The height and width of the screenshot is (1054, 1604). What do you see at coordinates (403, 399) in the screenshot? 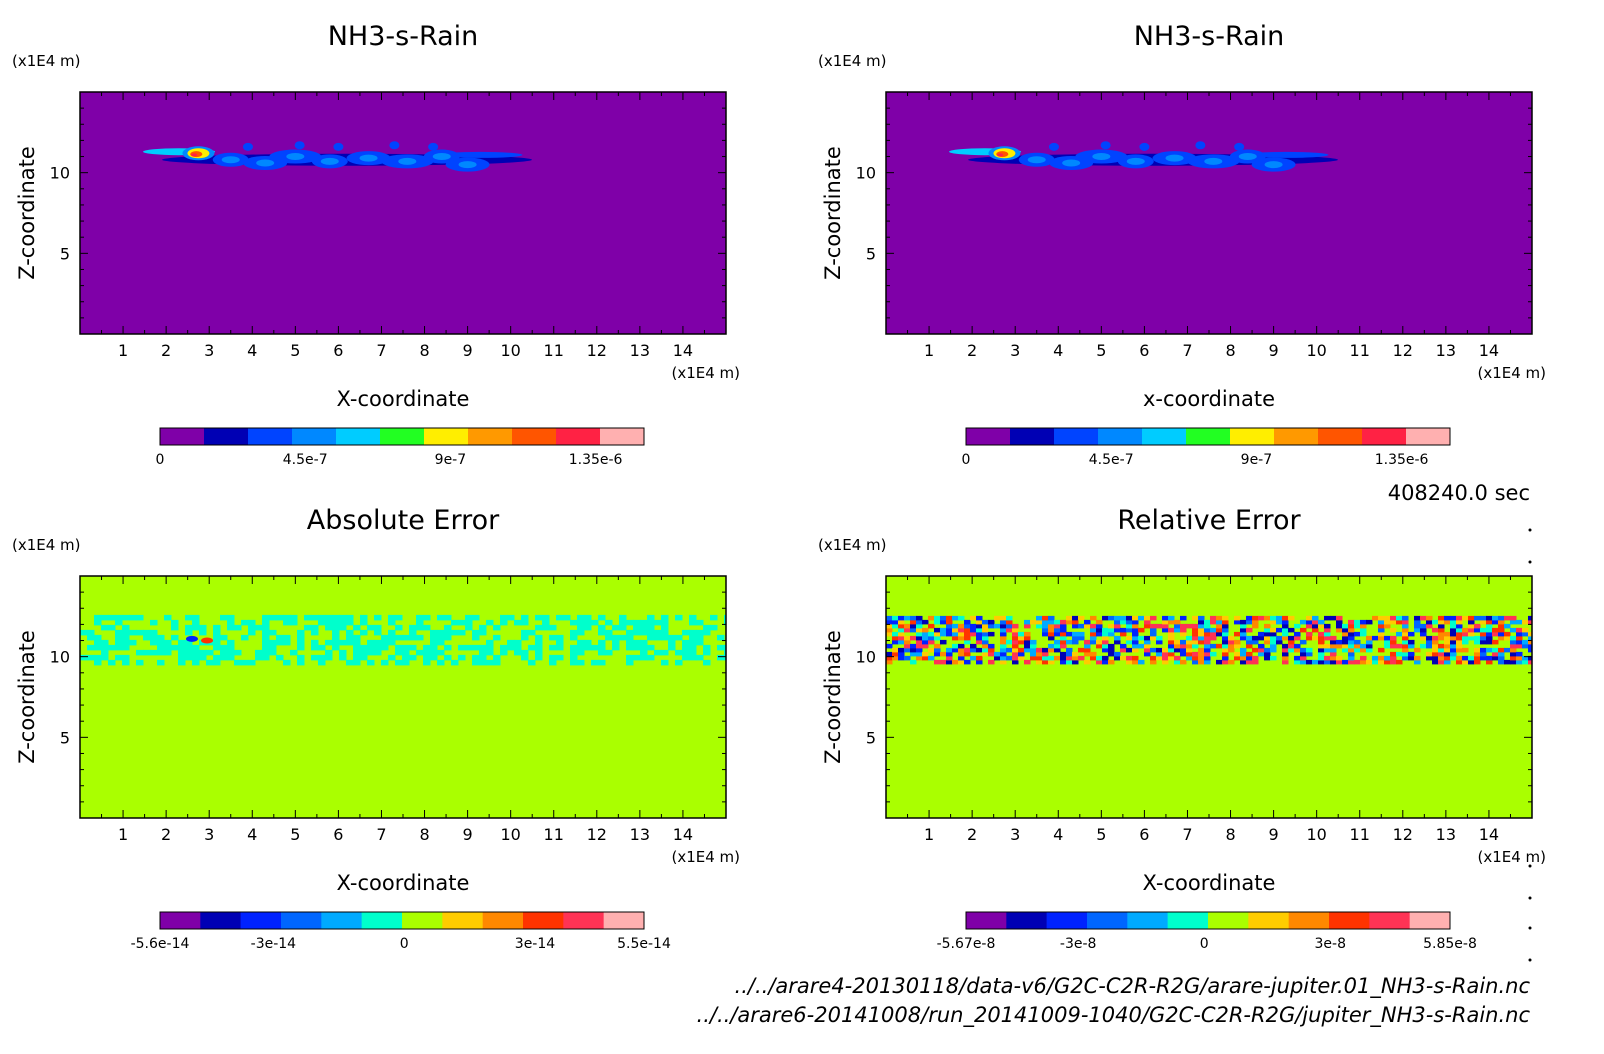
I see `x-axis-label: X-coordinate` at bounding box center [403, 399].